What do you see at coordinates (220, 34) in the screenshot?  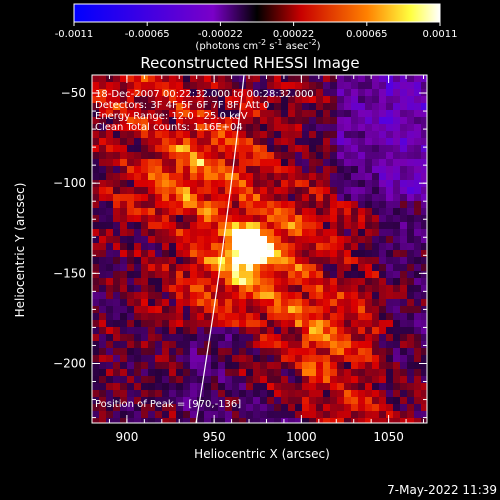 I see `colorbar-tick-label: -0.00022` at bounding box center [220, 34].